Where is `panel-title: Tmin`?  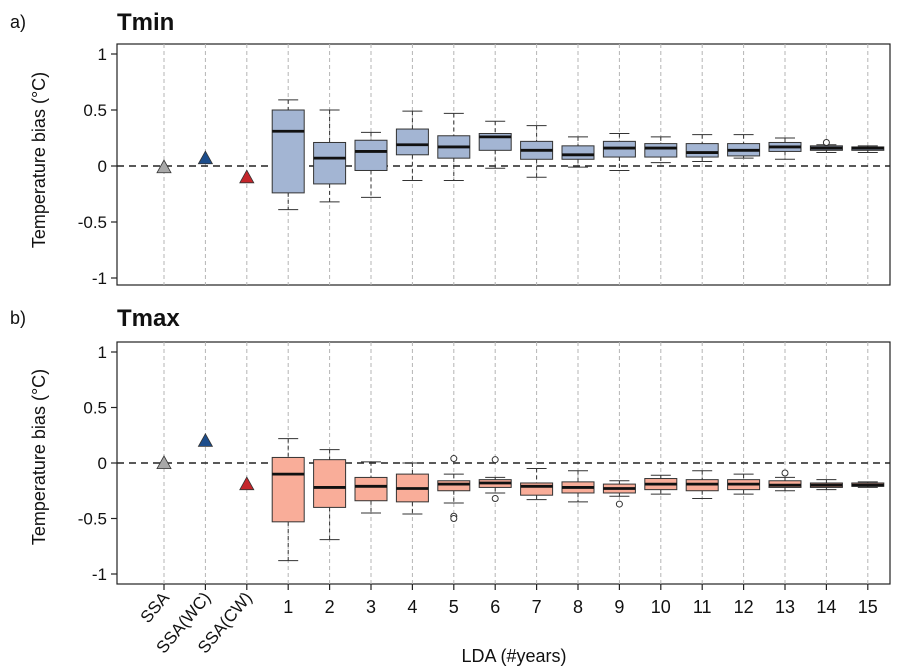
panel-title: Tmin is located at coordinates (145, 22).